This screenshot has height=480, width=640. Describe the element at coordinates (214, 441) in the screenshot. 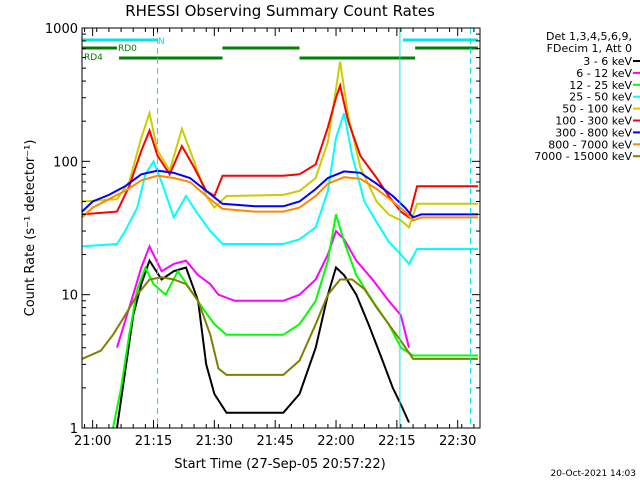

I see `x-tick-label: 21:30` at that location.